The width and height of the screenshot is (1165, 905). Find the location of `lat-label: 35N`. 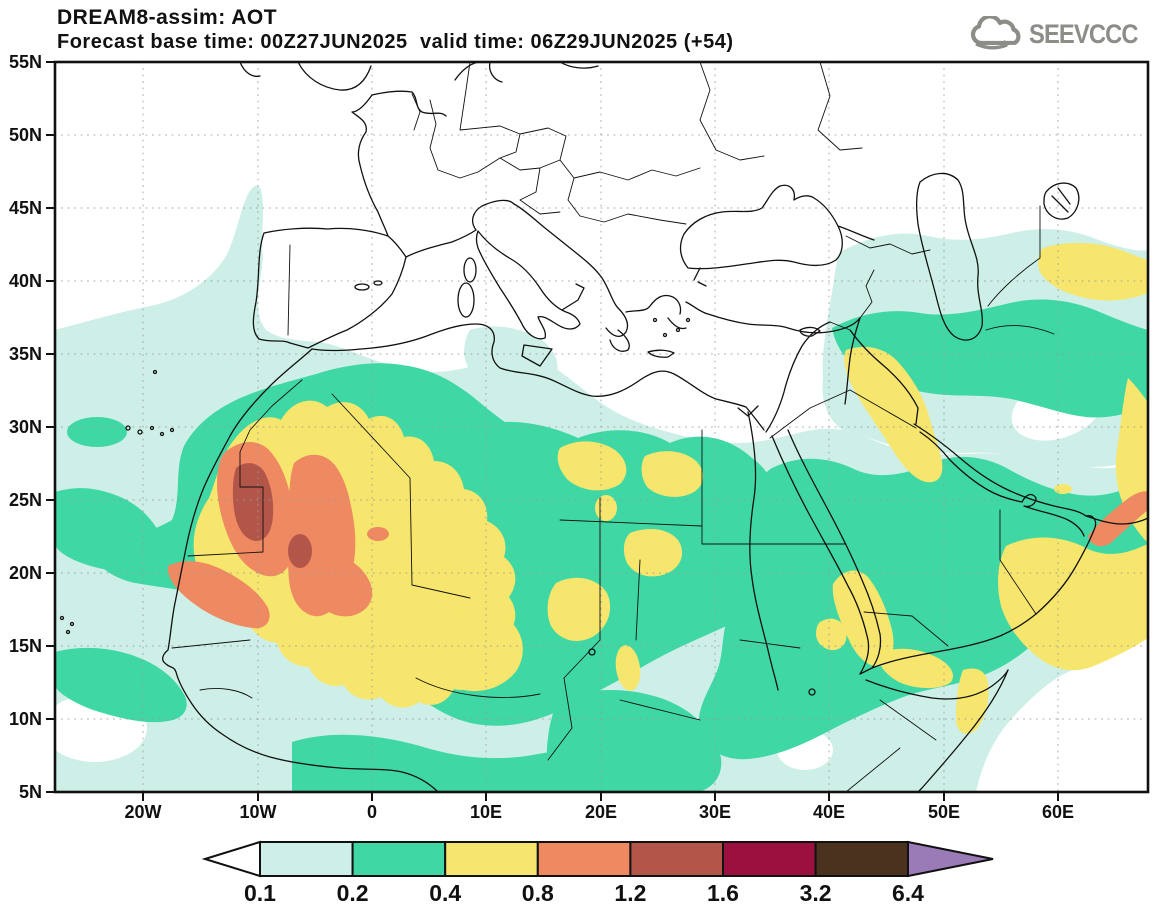

lat-label: 35N is located at coordinates (25, 354).